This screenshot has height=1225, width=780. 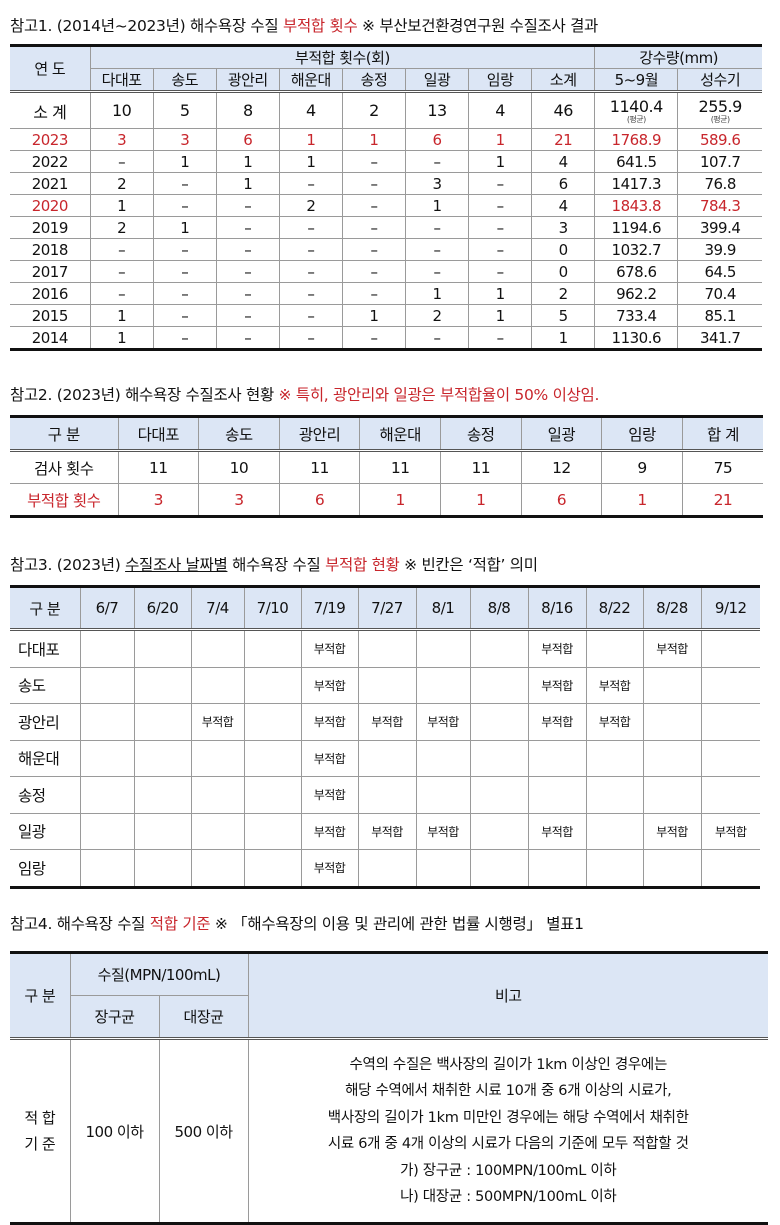 What do you see at coordinates (386, 139) in the screenshot?
I see `table-row: 2023 3 3 6 1 1 6 1 21 1768.9 589.6` at bounding box center [386, 139].